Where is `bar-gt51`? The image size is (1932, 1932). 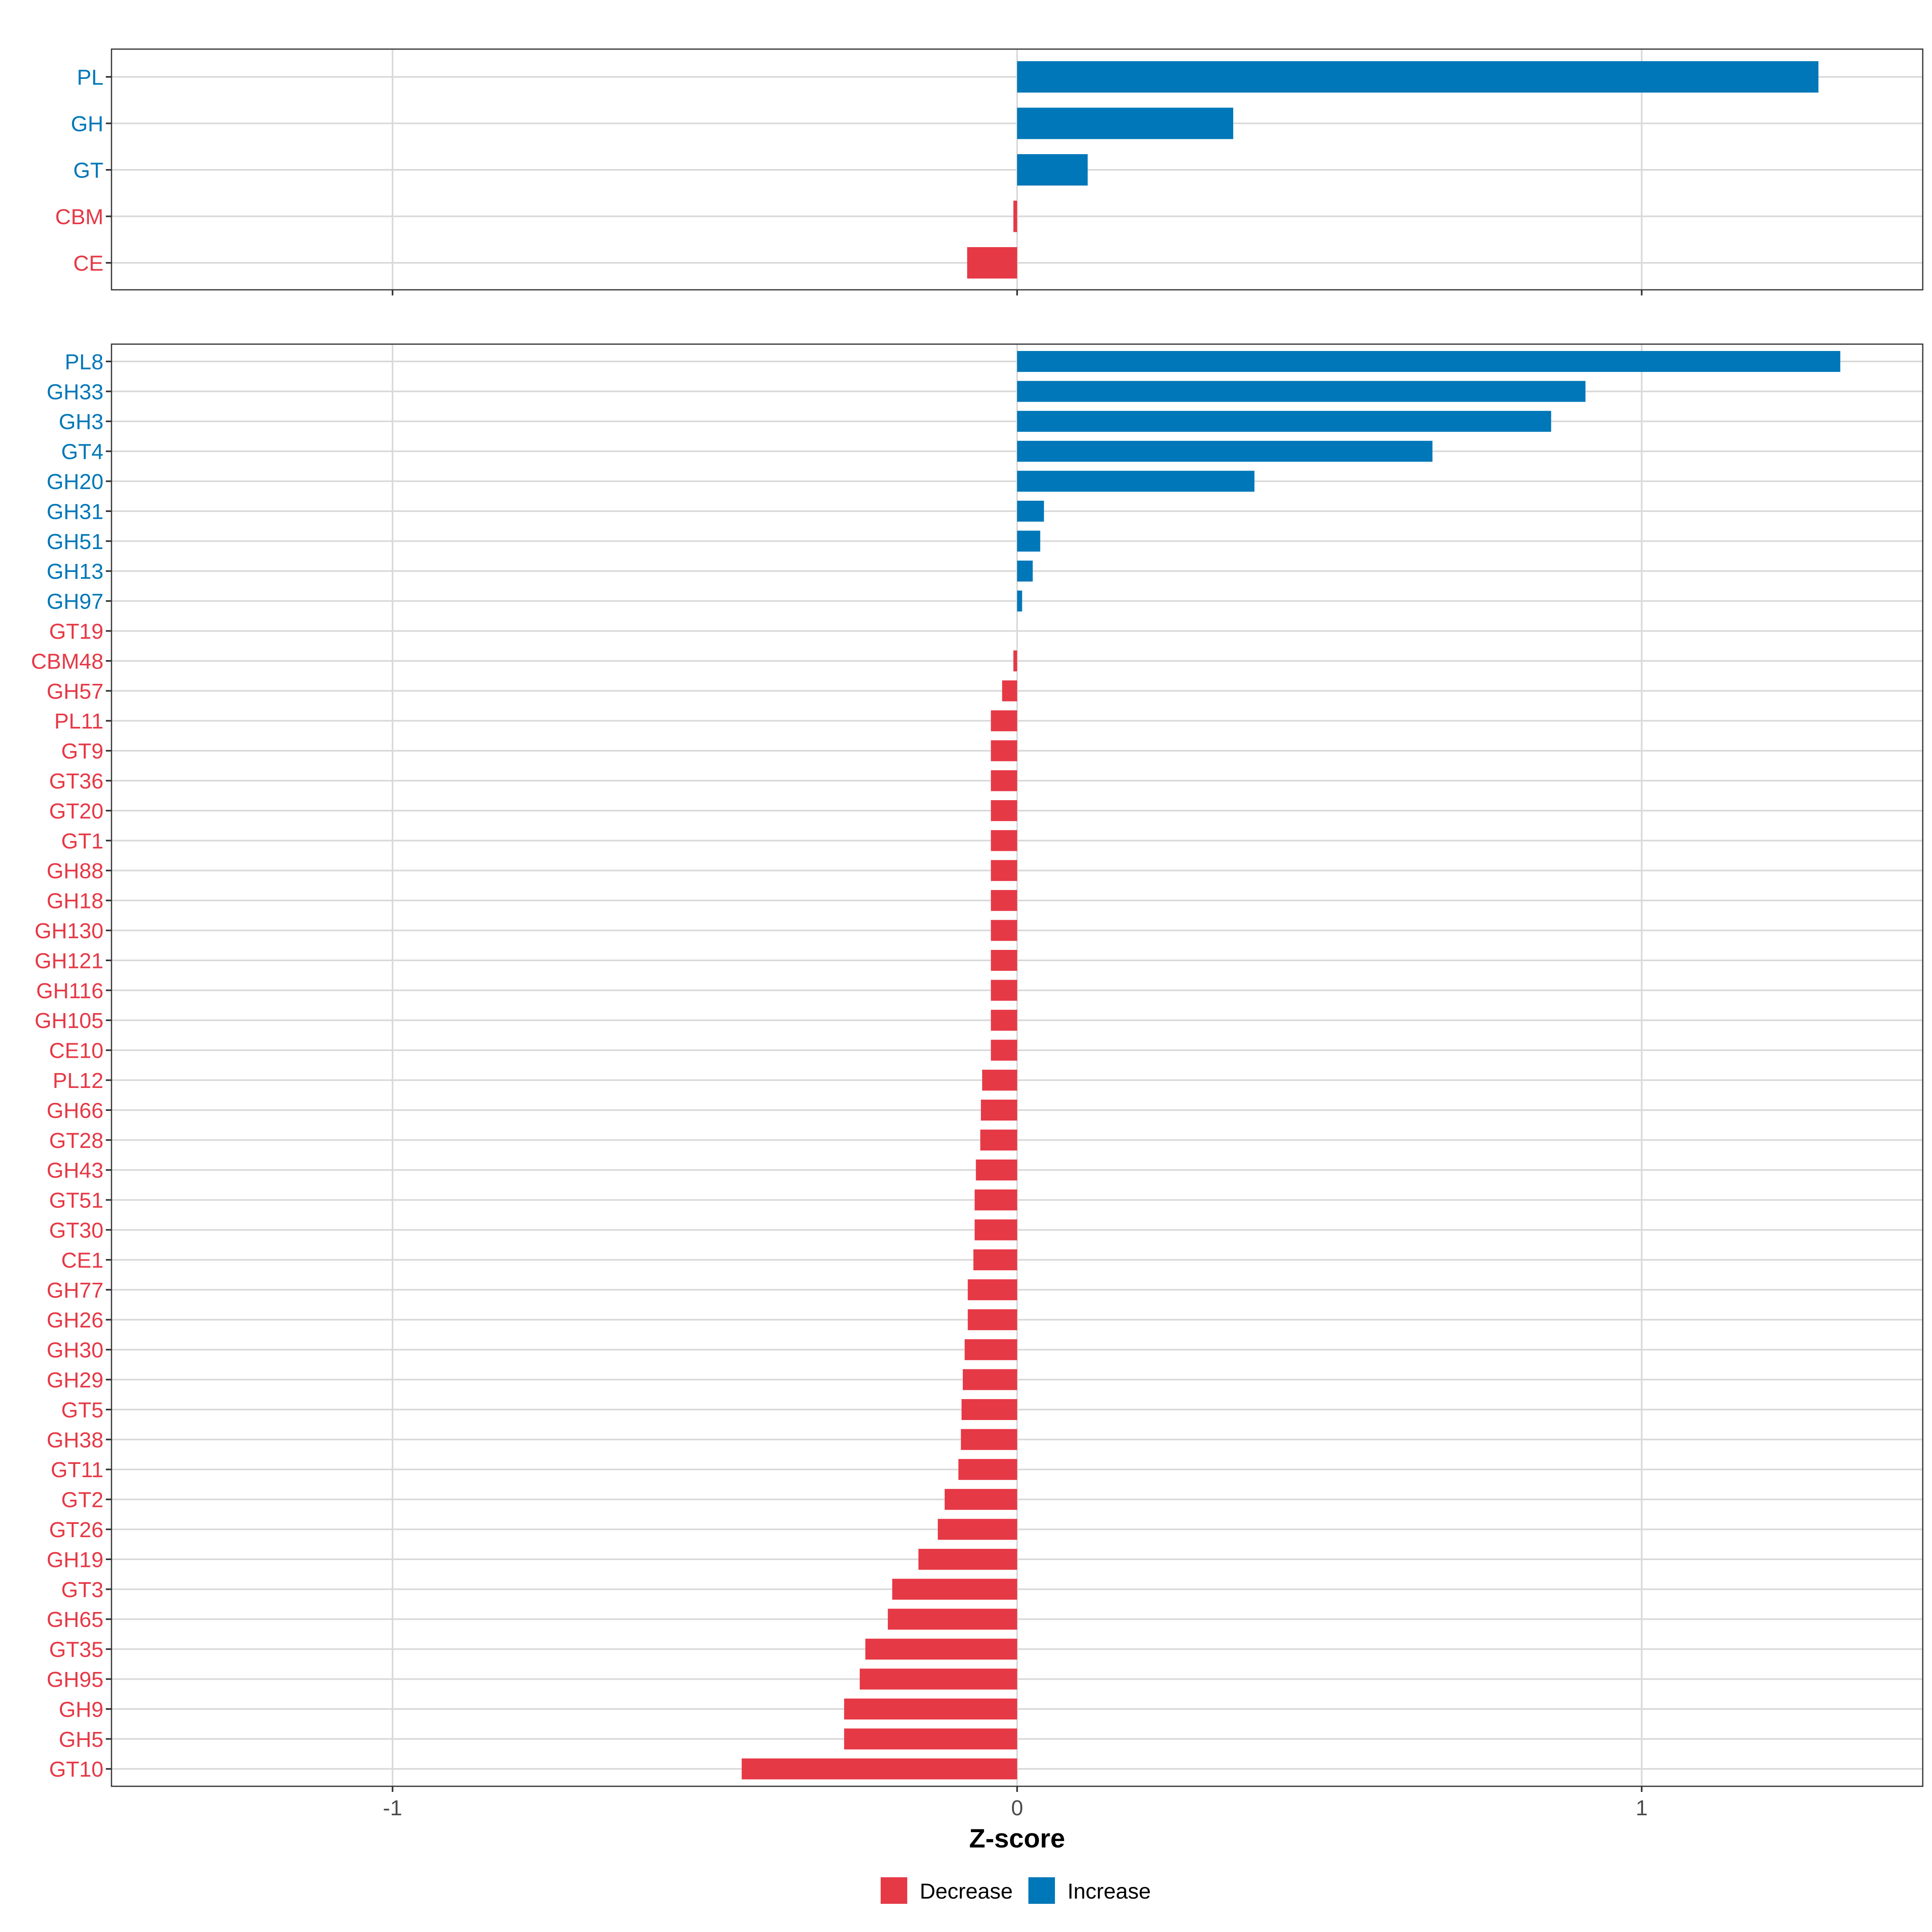 bar-gt51 is located at coordinates (995, 1200).